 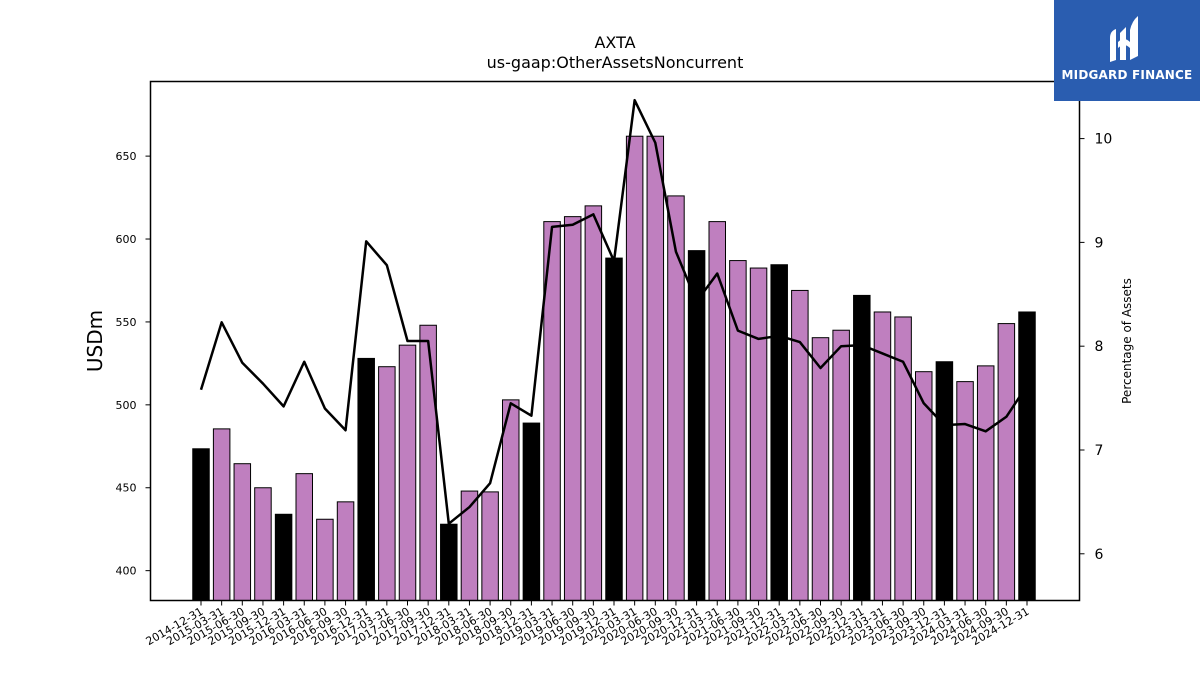 What do you see at coordinates (95, 341) in the screenshot?
I see `y-axis-label: USDm` at bounding box center [95, 341].